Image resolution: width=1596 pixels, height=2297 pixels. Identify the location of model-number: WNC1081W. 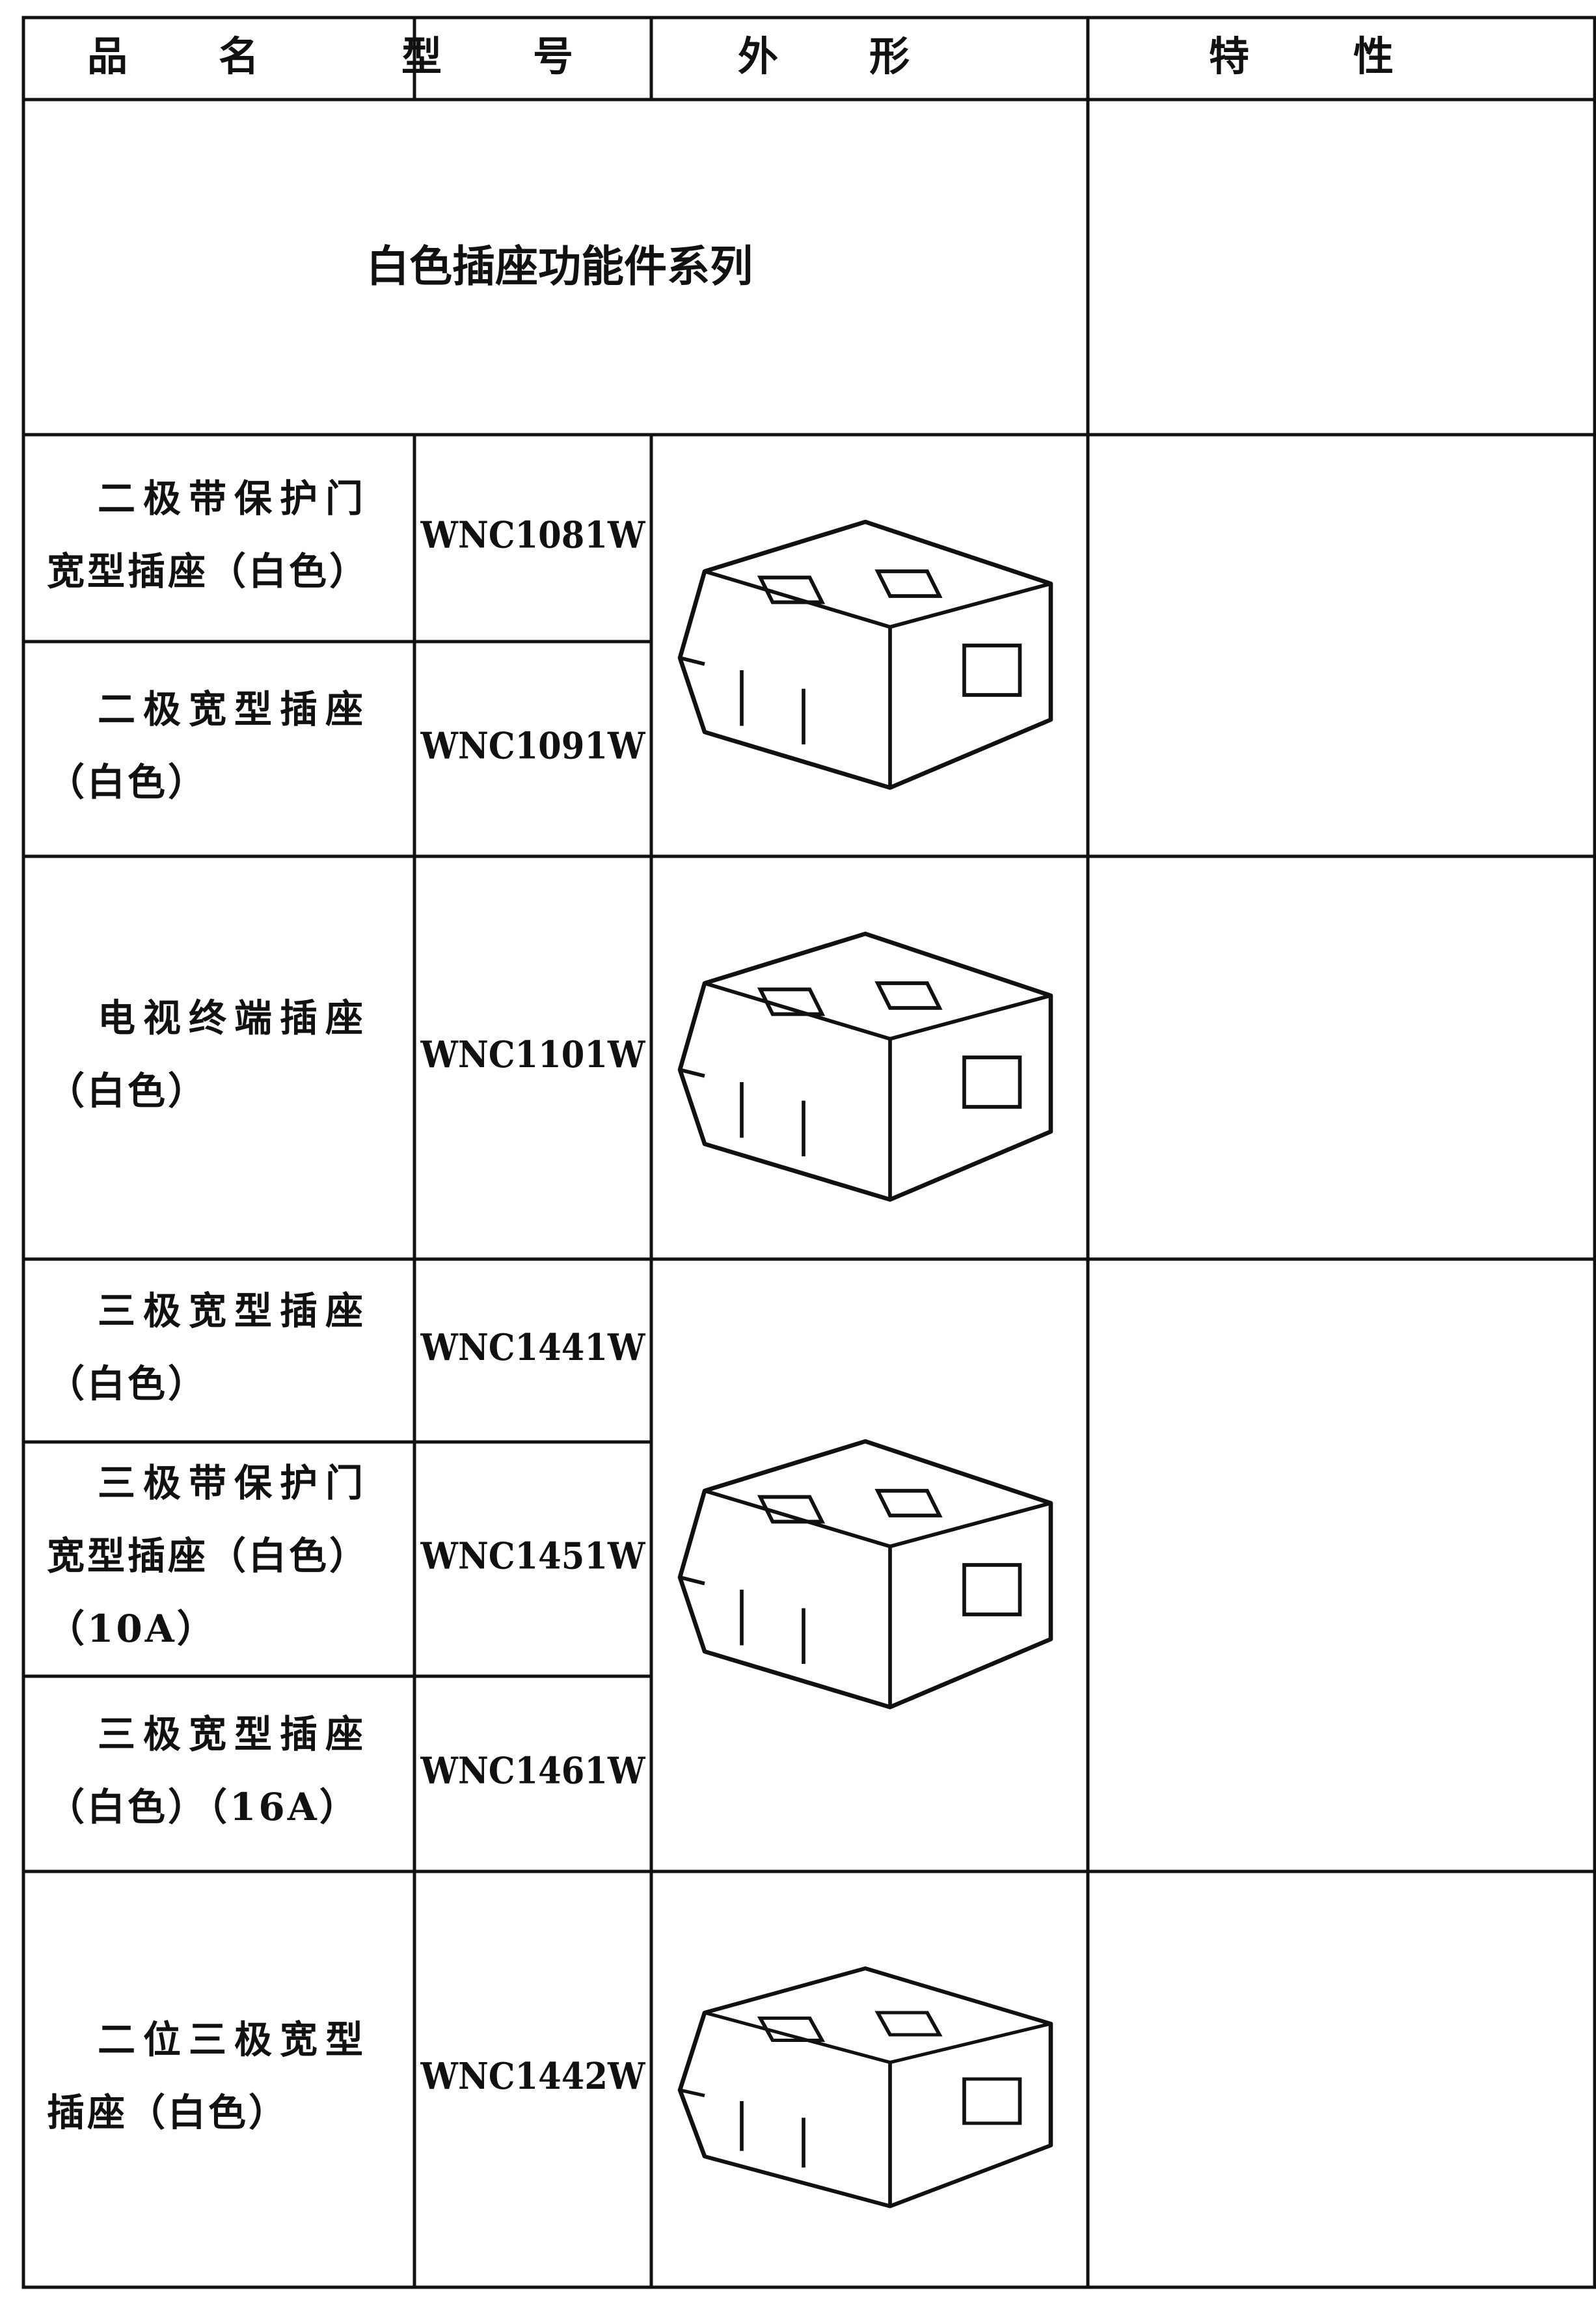
(533, 535).